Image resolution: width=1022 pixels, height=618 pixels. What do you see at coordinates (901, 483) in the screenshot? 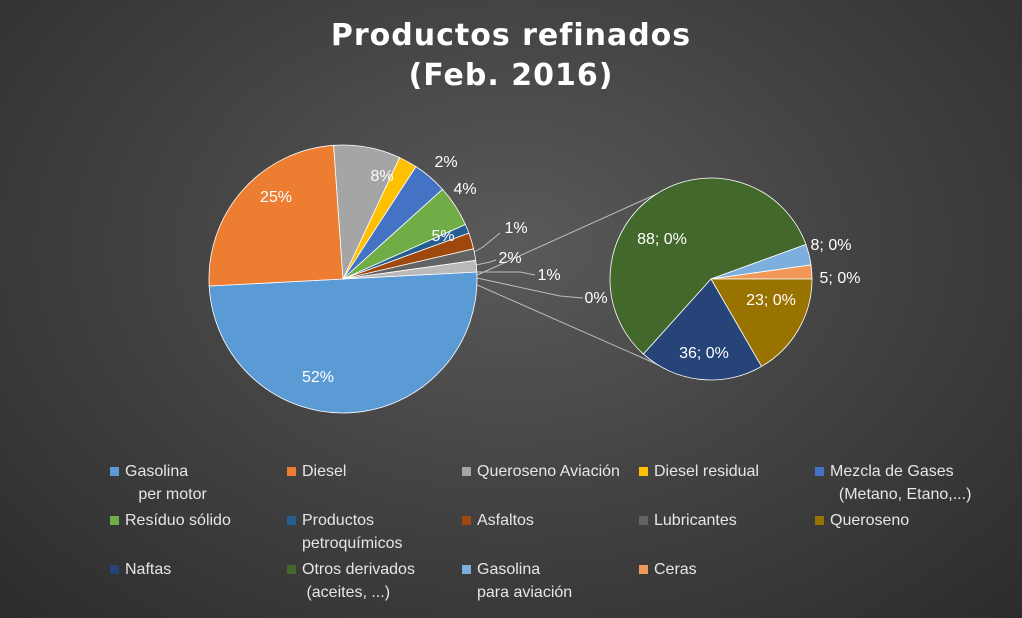
I see `legend-label: Mezcla de Gases (Metano, Etano,...)` at bounding box center [901, 483].